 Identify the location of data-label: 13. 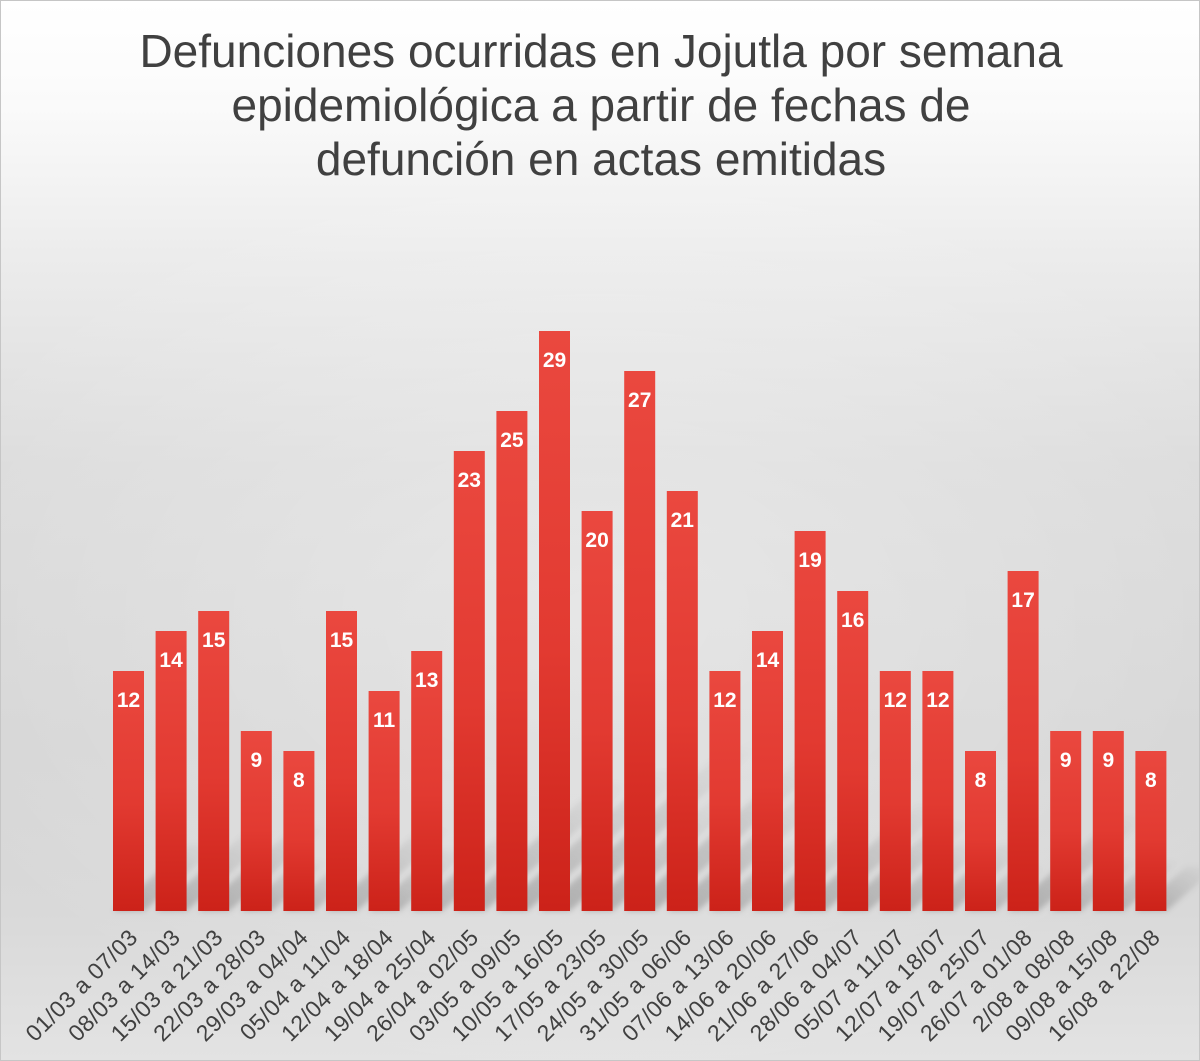
(426, 680).